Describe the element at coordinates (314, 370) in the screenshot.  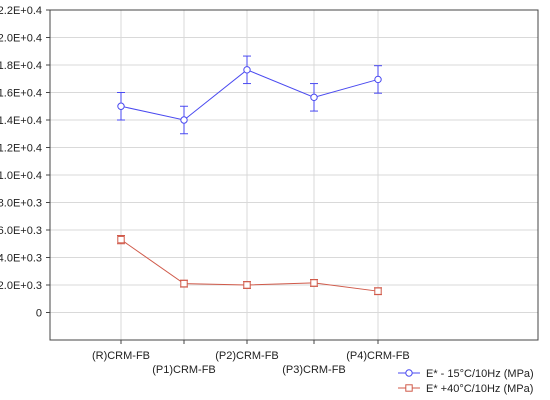
I see `x-tick-label: (P3)CRM-FB` at that location.